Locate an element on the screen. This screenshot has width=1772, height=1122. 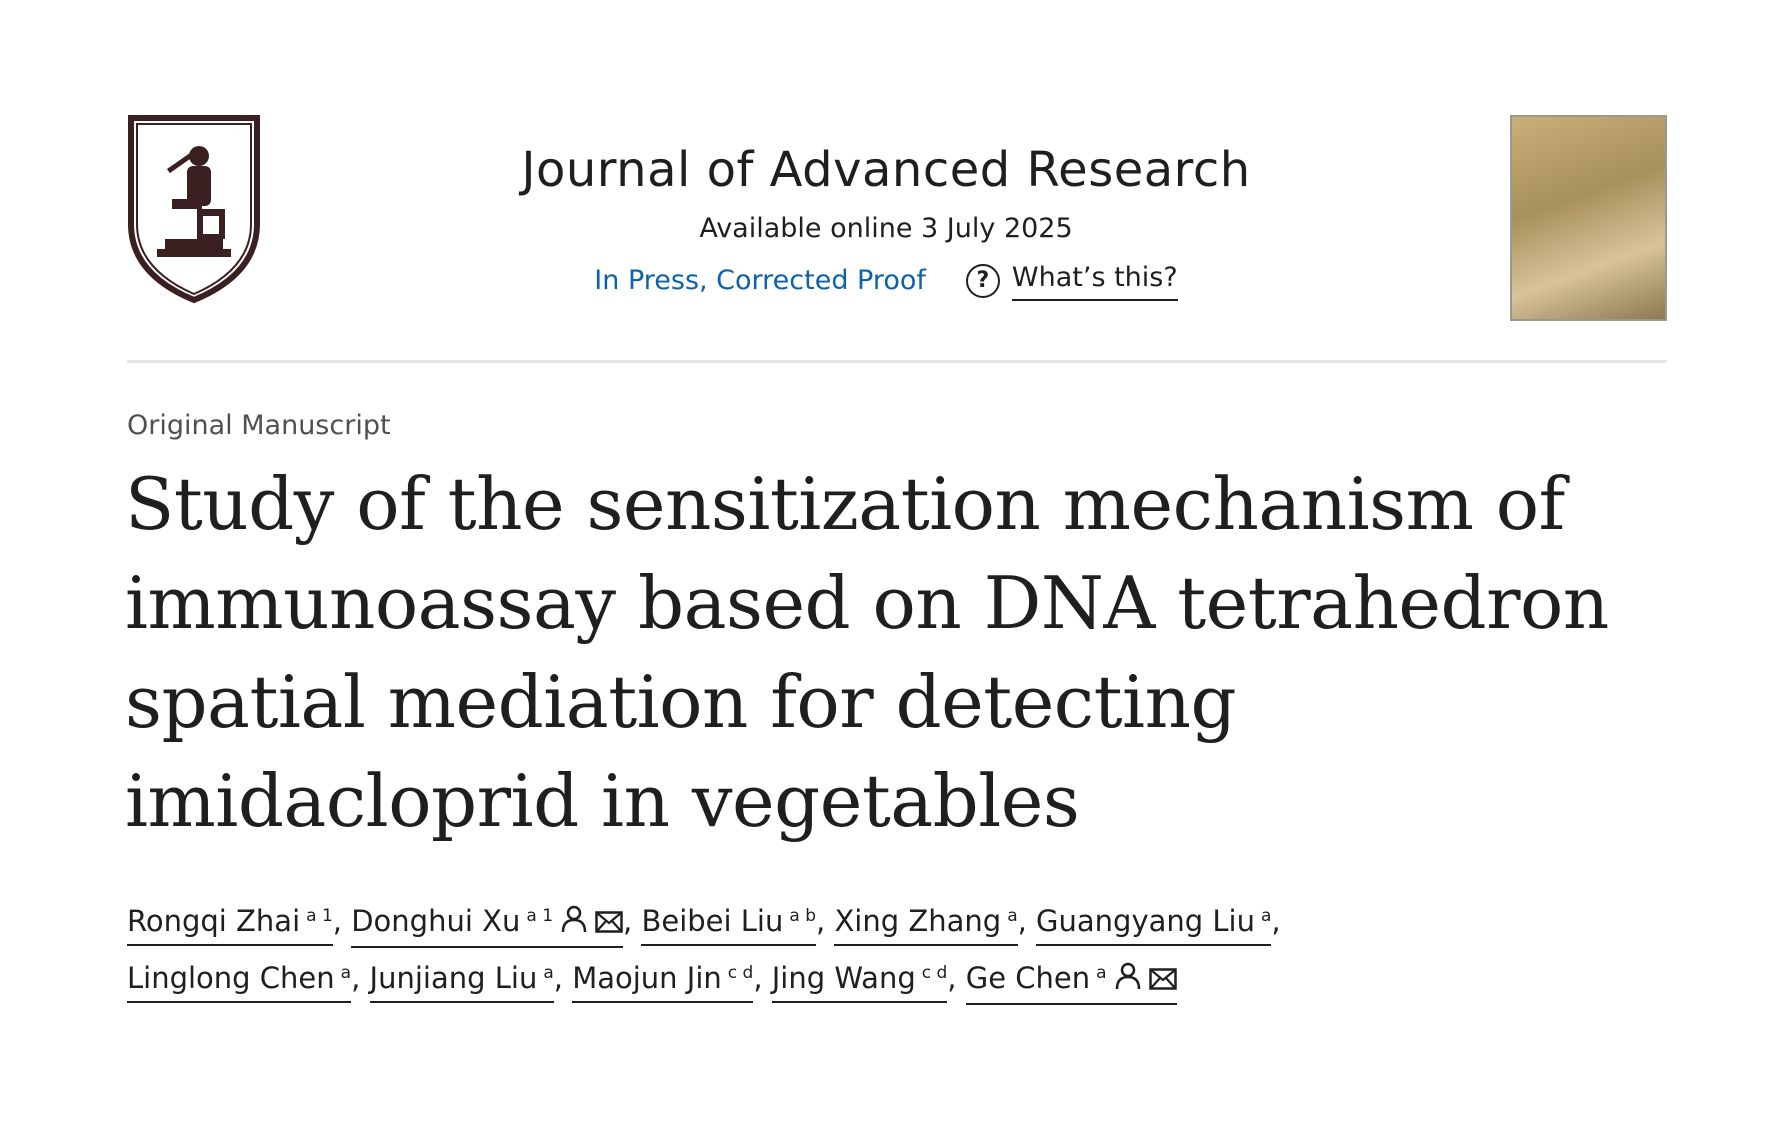
question-circle-icon: ? is located at coordinates (982, 280).